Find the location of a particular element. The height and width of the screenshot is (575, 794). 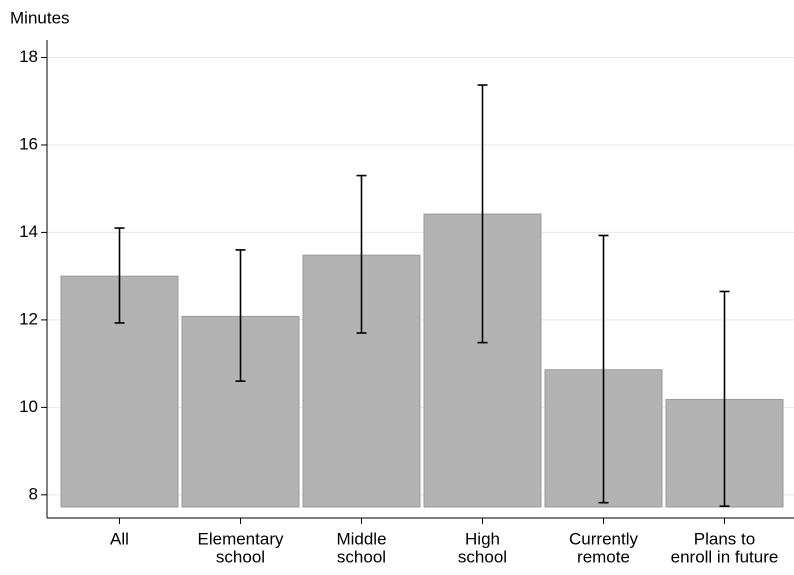

y-tick-label: 14 is located at coordinates (28, 231).